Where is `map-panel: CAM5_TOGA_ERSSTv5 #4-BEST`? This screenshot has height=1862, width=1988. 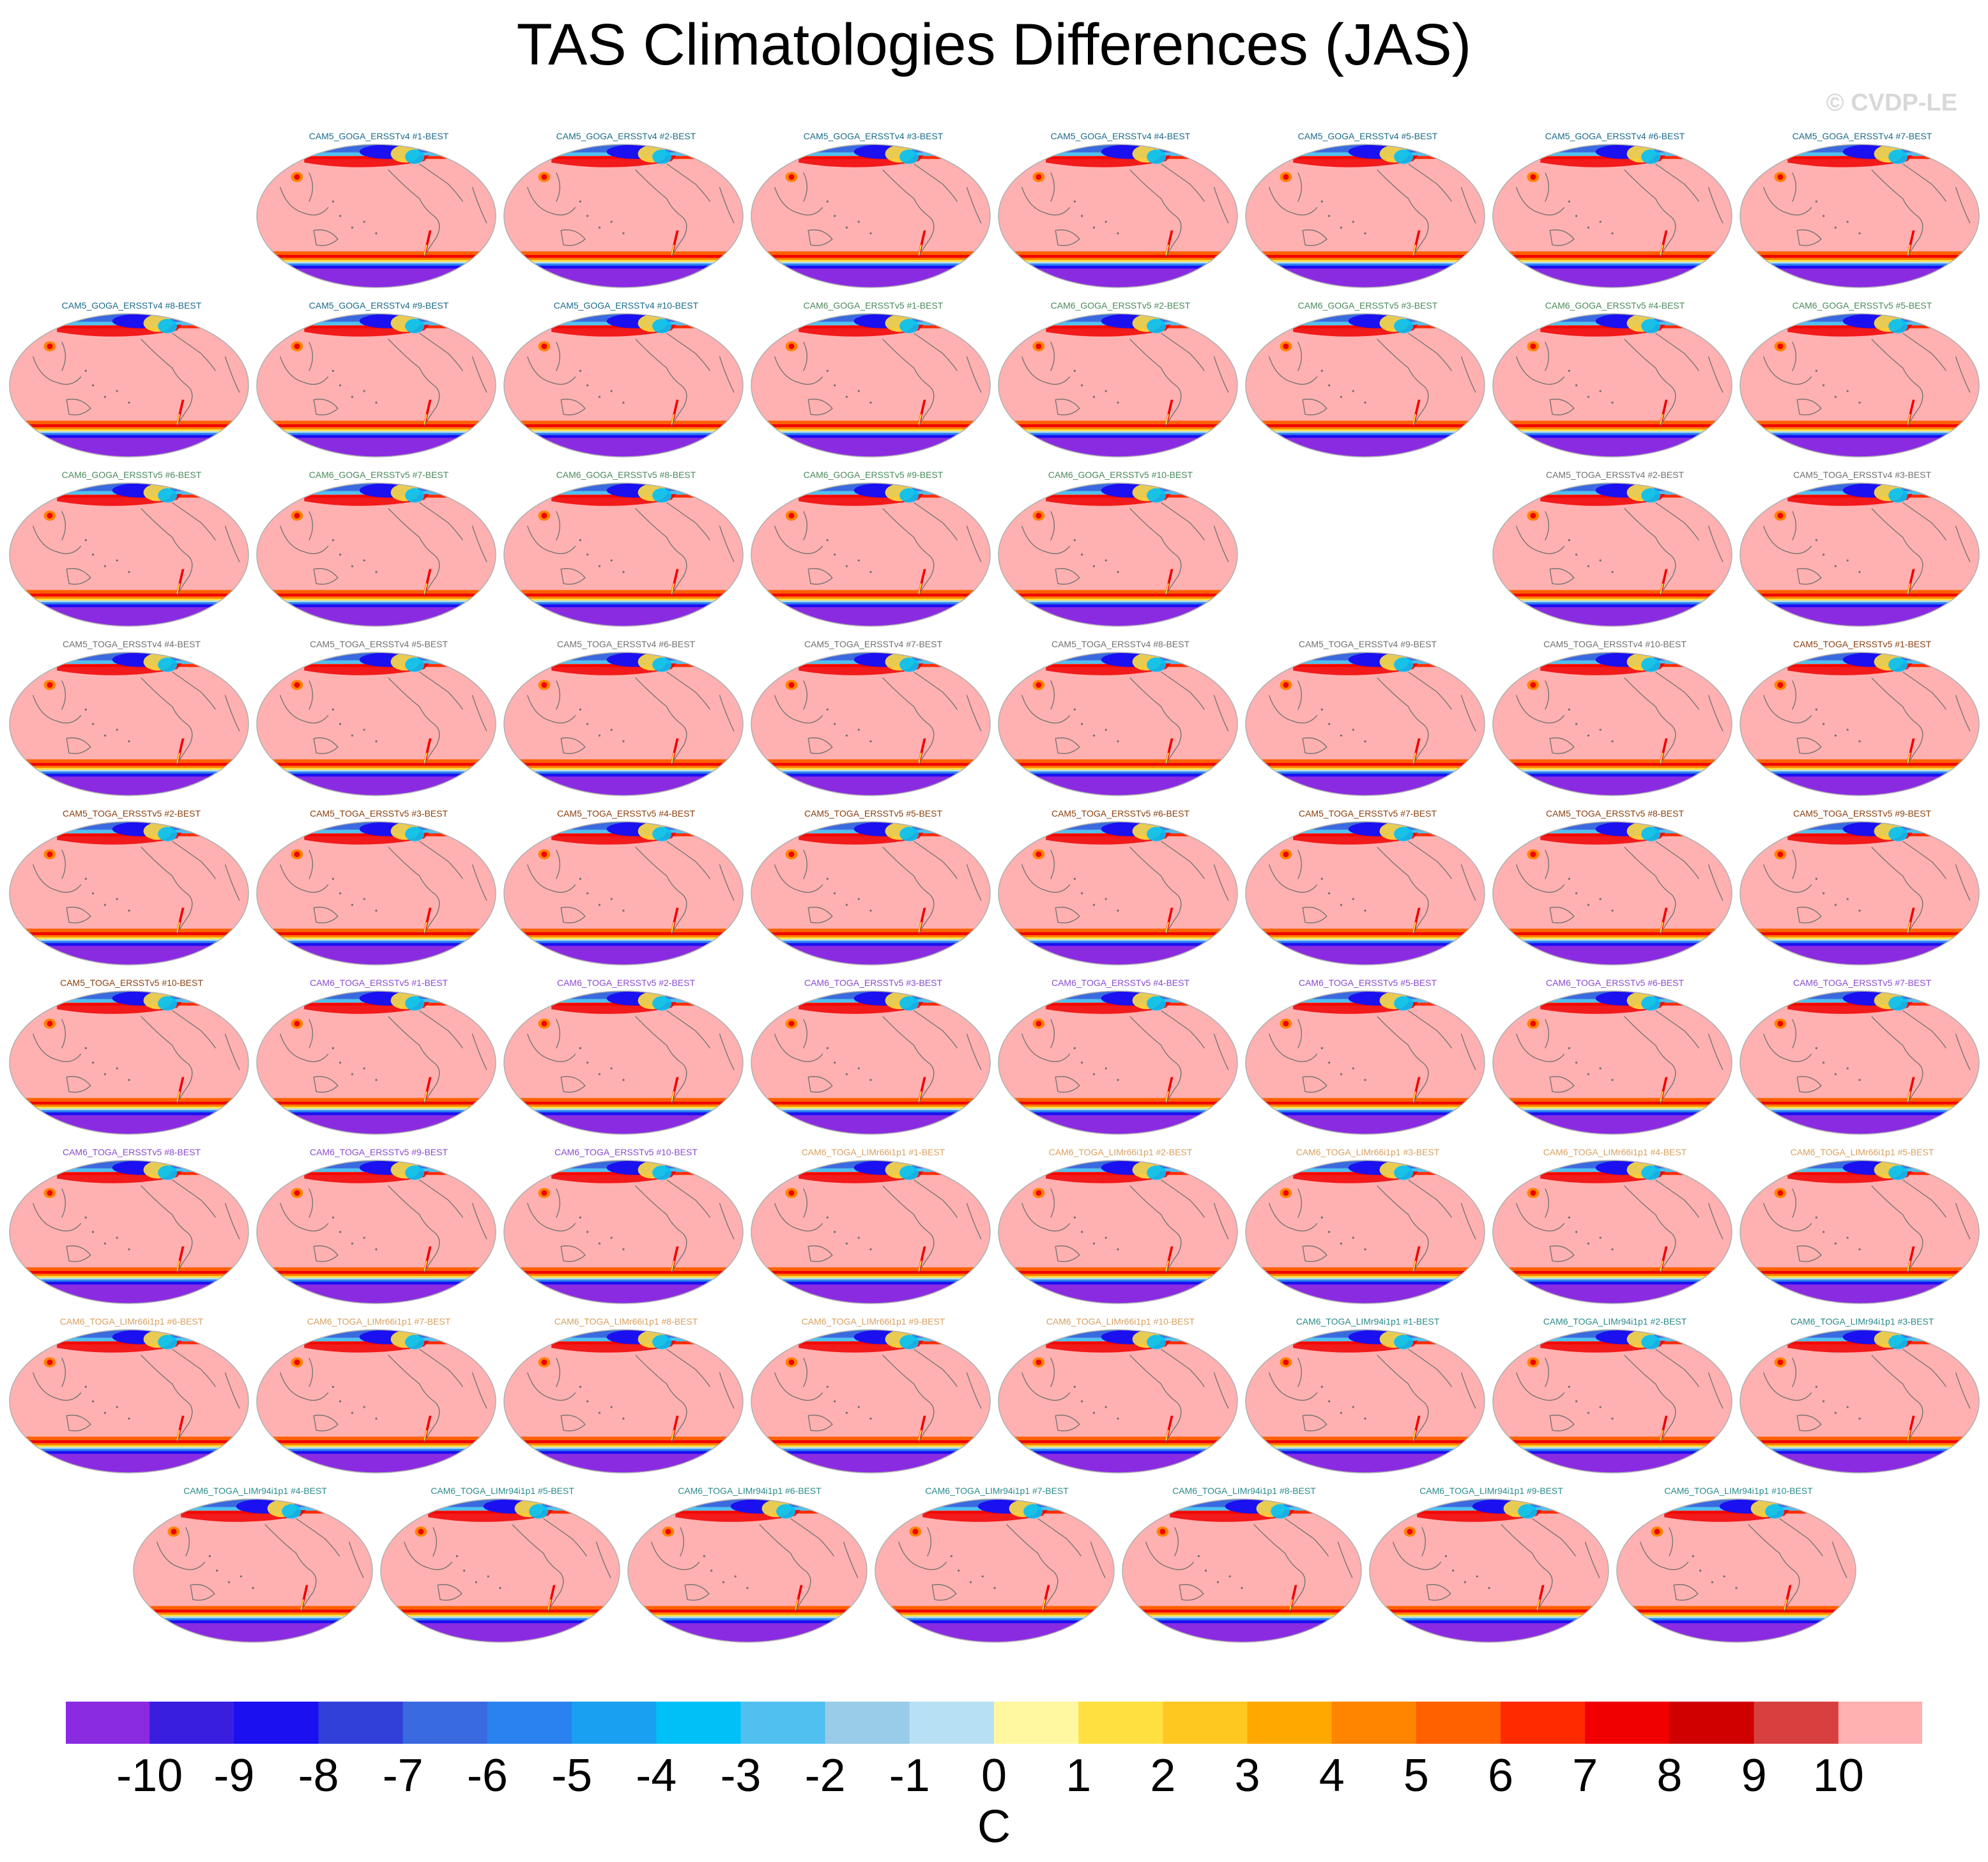
map-panel: CAM5_TOGA_ERSSTv5 #4-BEST is located at coordinates (626, 888).